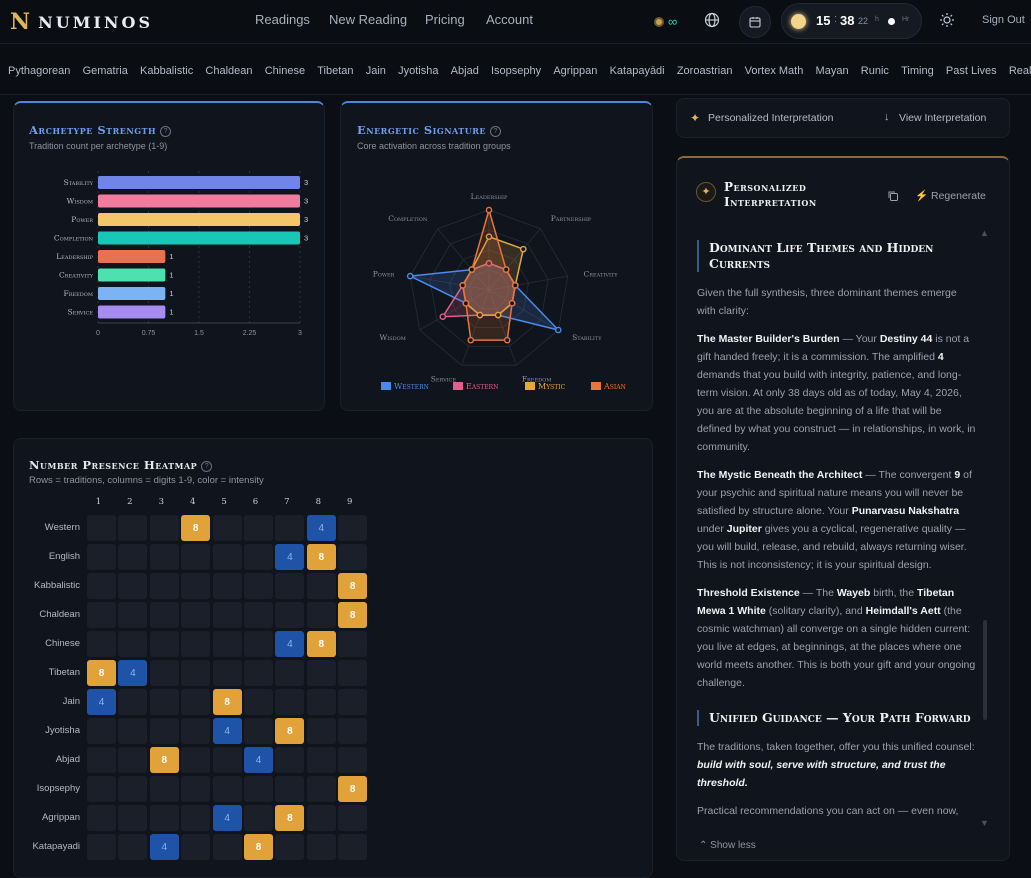 This screenshot has width=1031, height=878. What do you see at coordinates (285, 71) in the screenshot?
I see `tradition-tab: Chinese` at bounding box center [285, 71].